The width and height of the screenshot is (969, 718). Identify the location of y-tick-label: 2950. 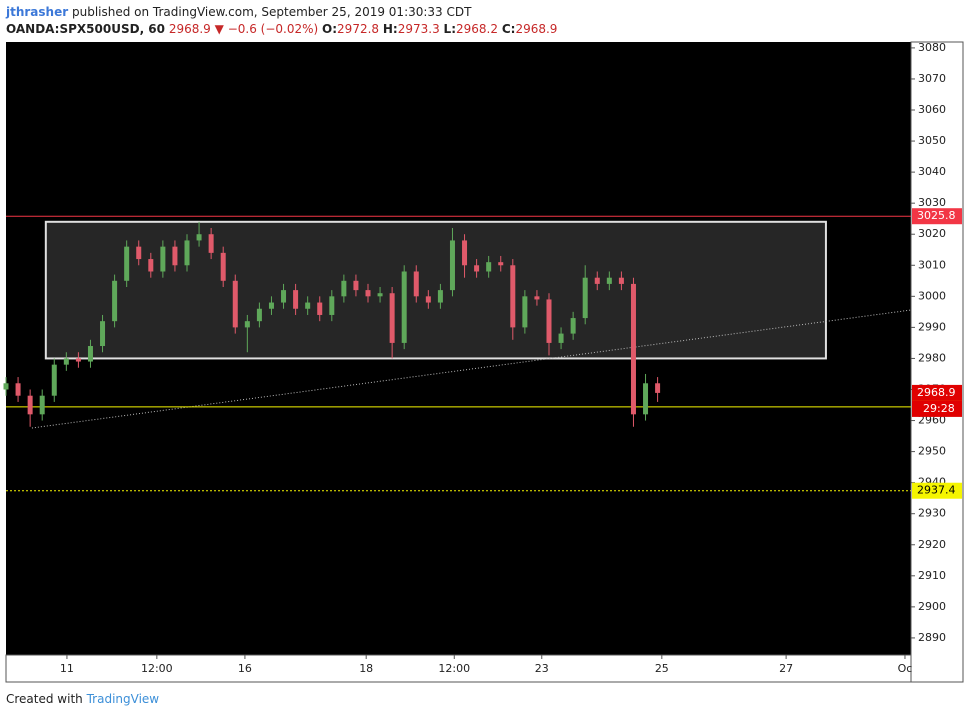
(932, 451).